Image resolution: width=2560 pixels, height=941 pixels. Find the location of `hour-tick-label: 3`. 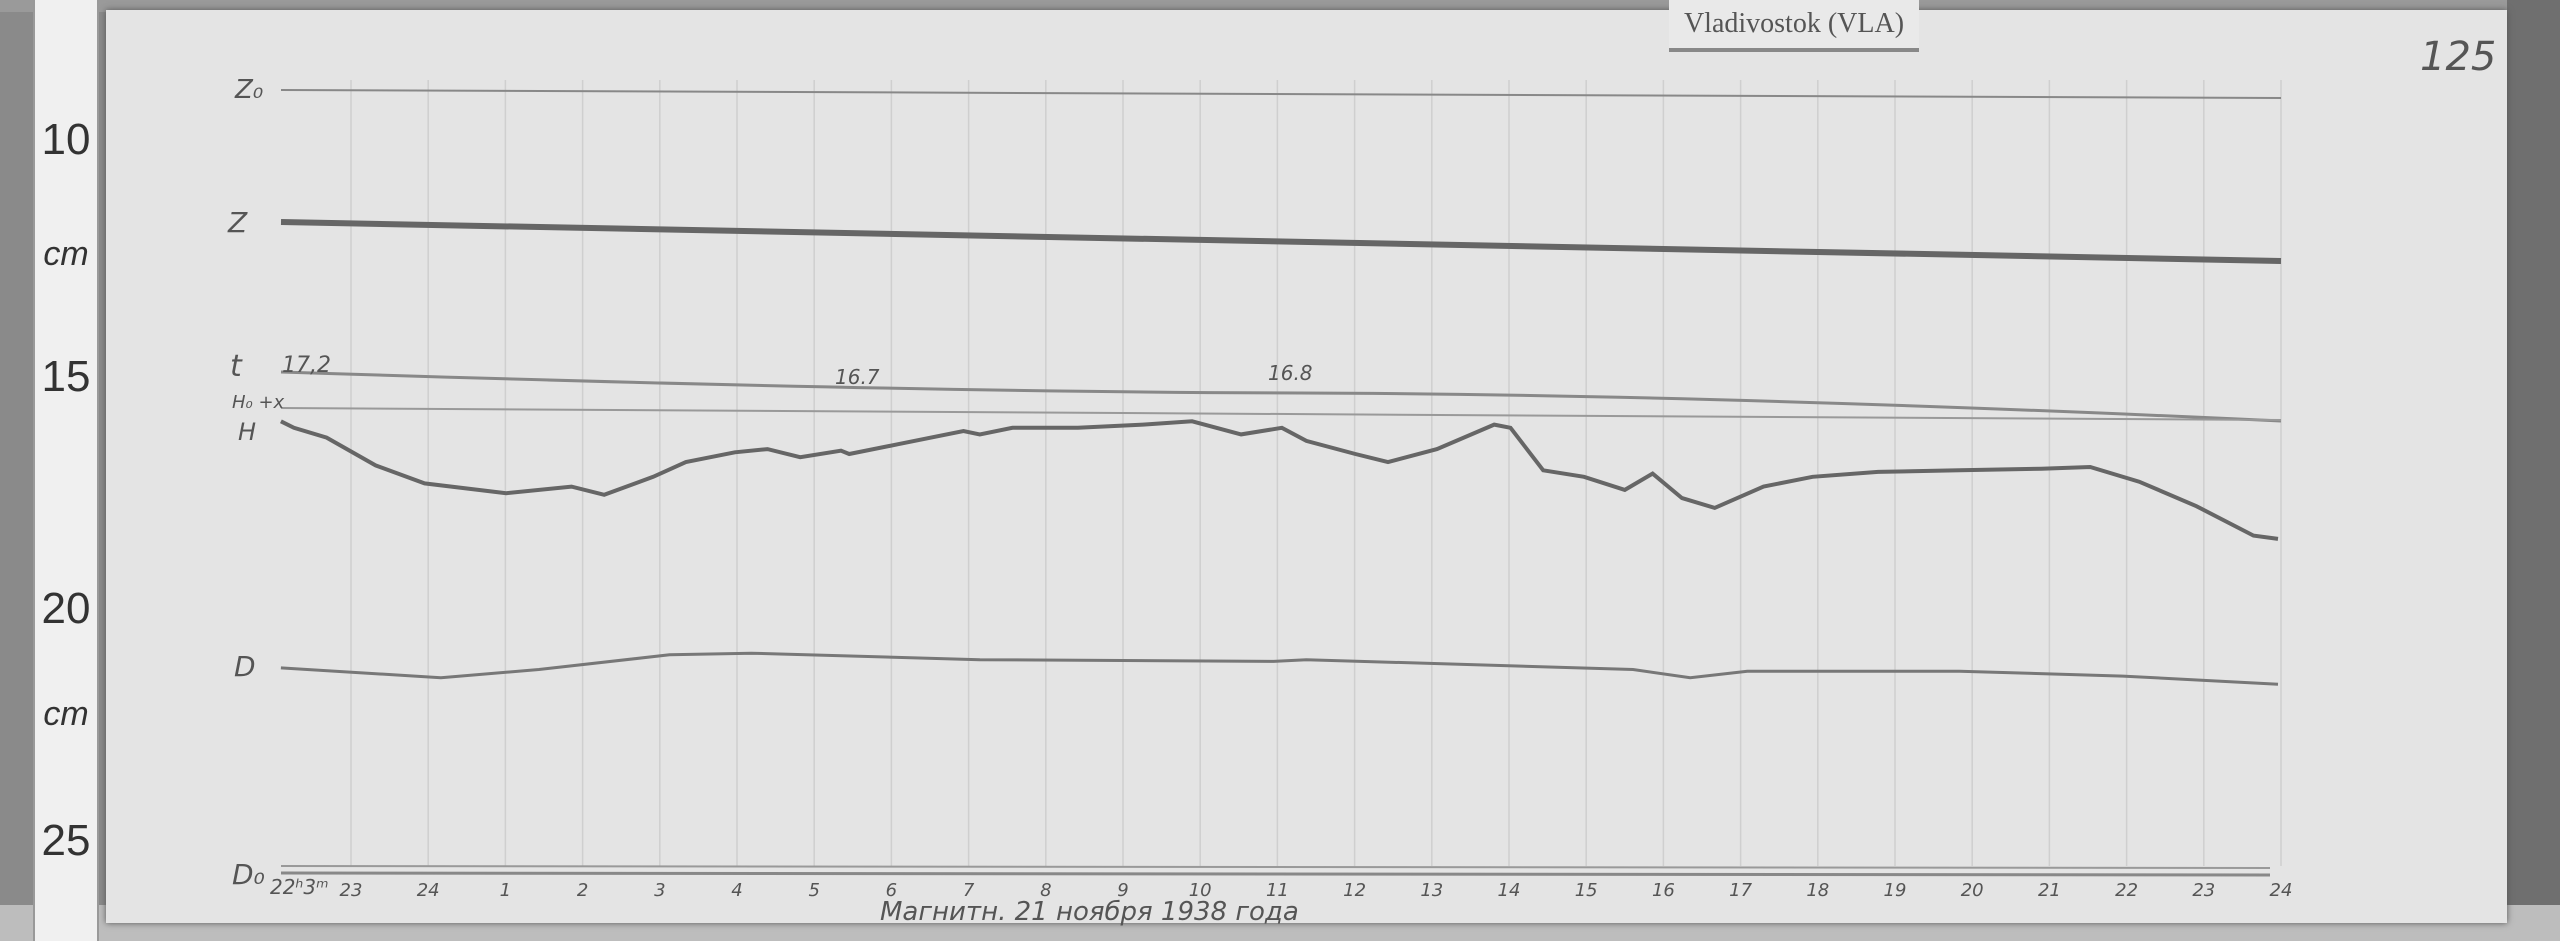

hour-tick-label: 3 is located at coordinates (659, 890).